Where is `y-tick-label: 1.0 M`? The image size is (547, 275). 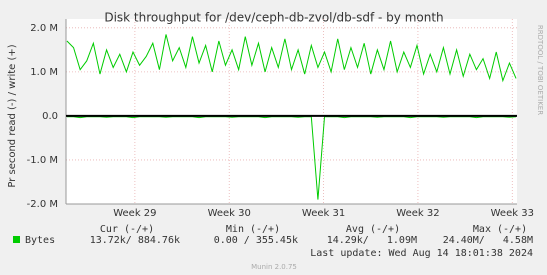
y-tick-label: 1.0 M is located at coordinates (44, 72).